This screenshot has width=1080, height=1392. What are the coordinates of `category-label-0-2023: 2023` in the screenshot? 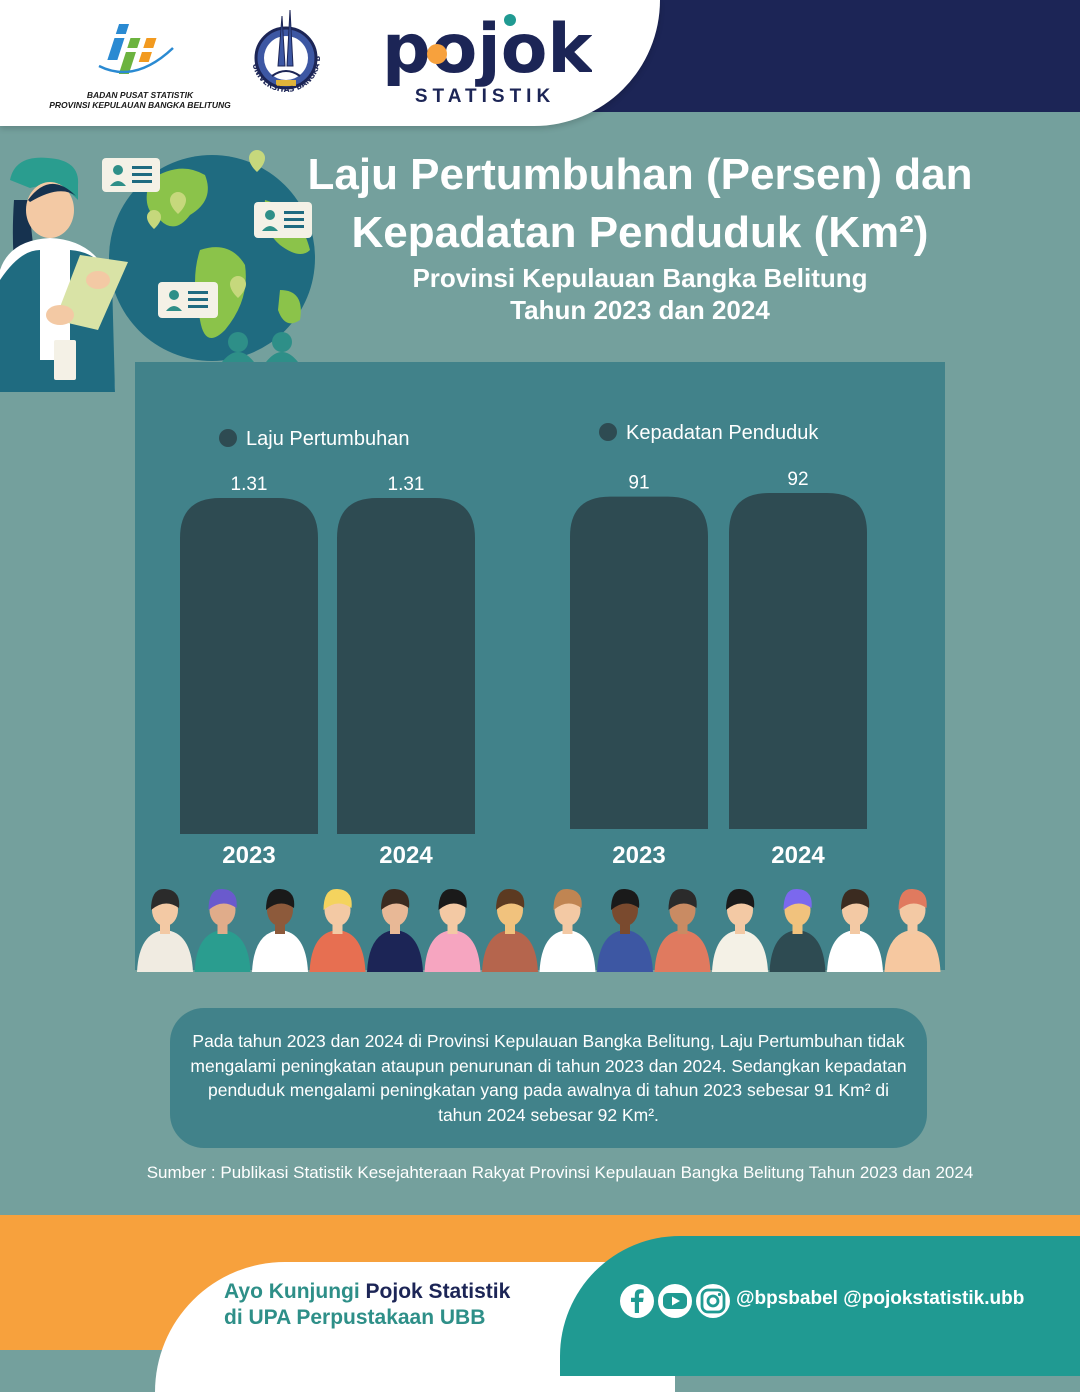 It's located at (248, 855).